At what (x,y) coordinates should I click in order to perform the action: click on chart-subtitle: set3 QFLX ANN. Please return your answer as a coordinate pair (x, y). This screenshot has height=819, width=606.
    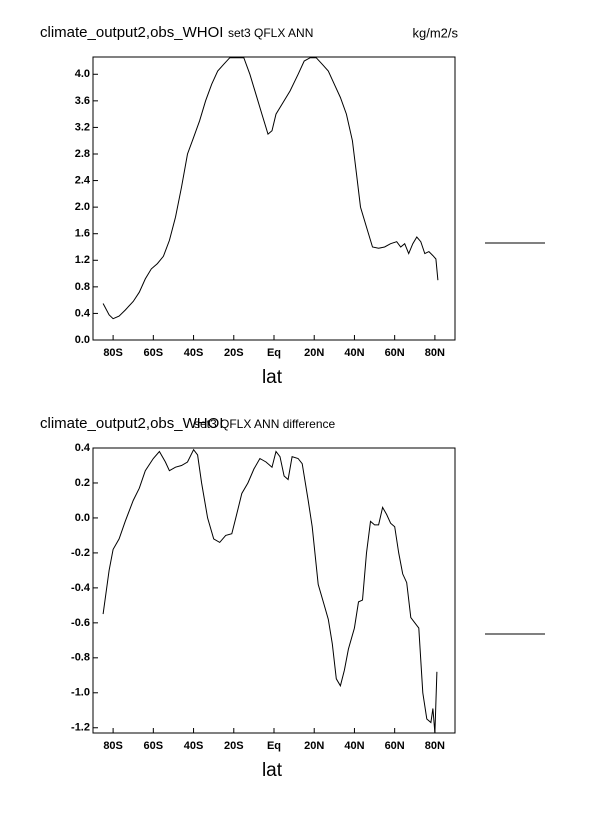
    Looking at the image, I should click on (270, 33).